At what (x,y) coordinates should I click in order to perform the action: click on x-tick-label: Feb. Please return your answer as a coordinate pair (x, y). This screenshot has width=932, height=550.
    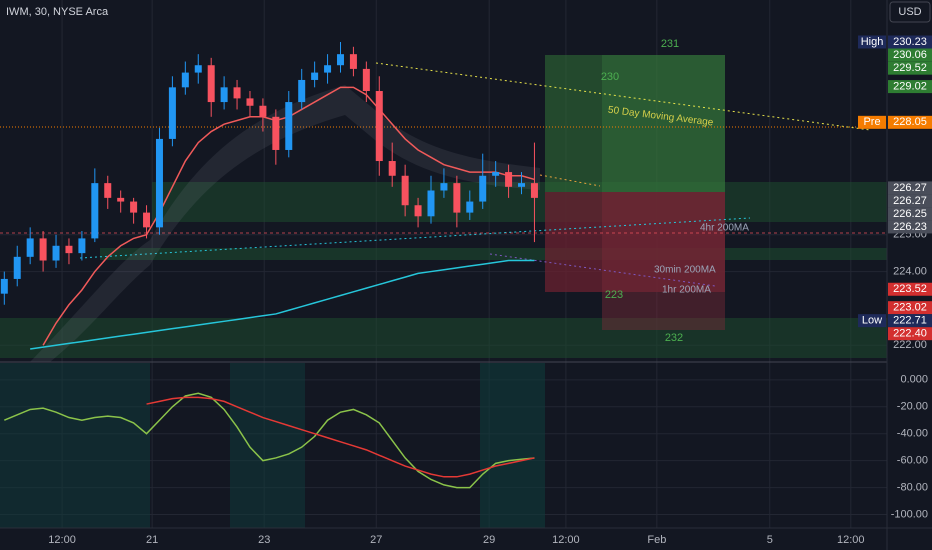
    Looking at the image, I should click on (656, 540).